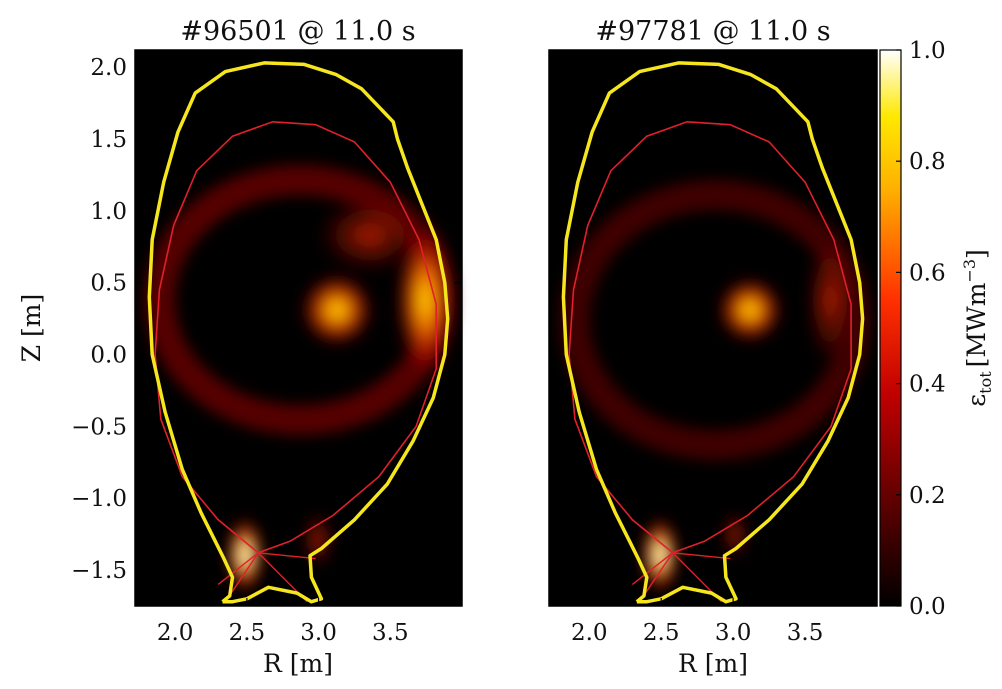  Describe the element at coordinates (985, 382) in the screenshot. I see `colorbar-label-sub: tot` at that location.